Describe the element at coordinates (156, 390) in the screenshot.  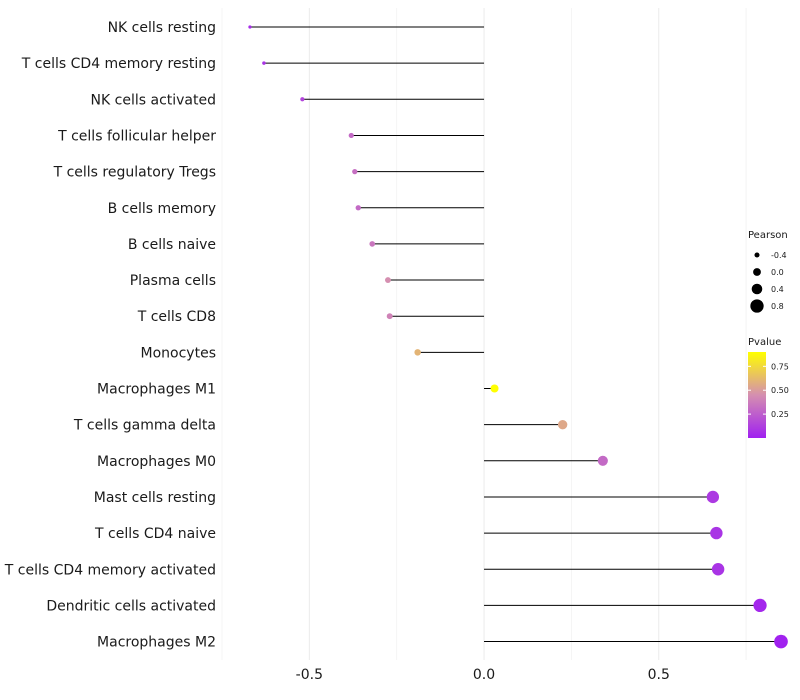
I see `y-axis-label: Macrophages M1` at that location.